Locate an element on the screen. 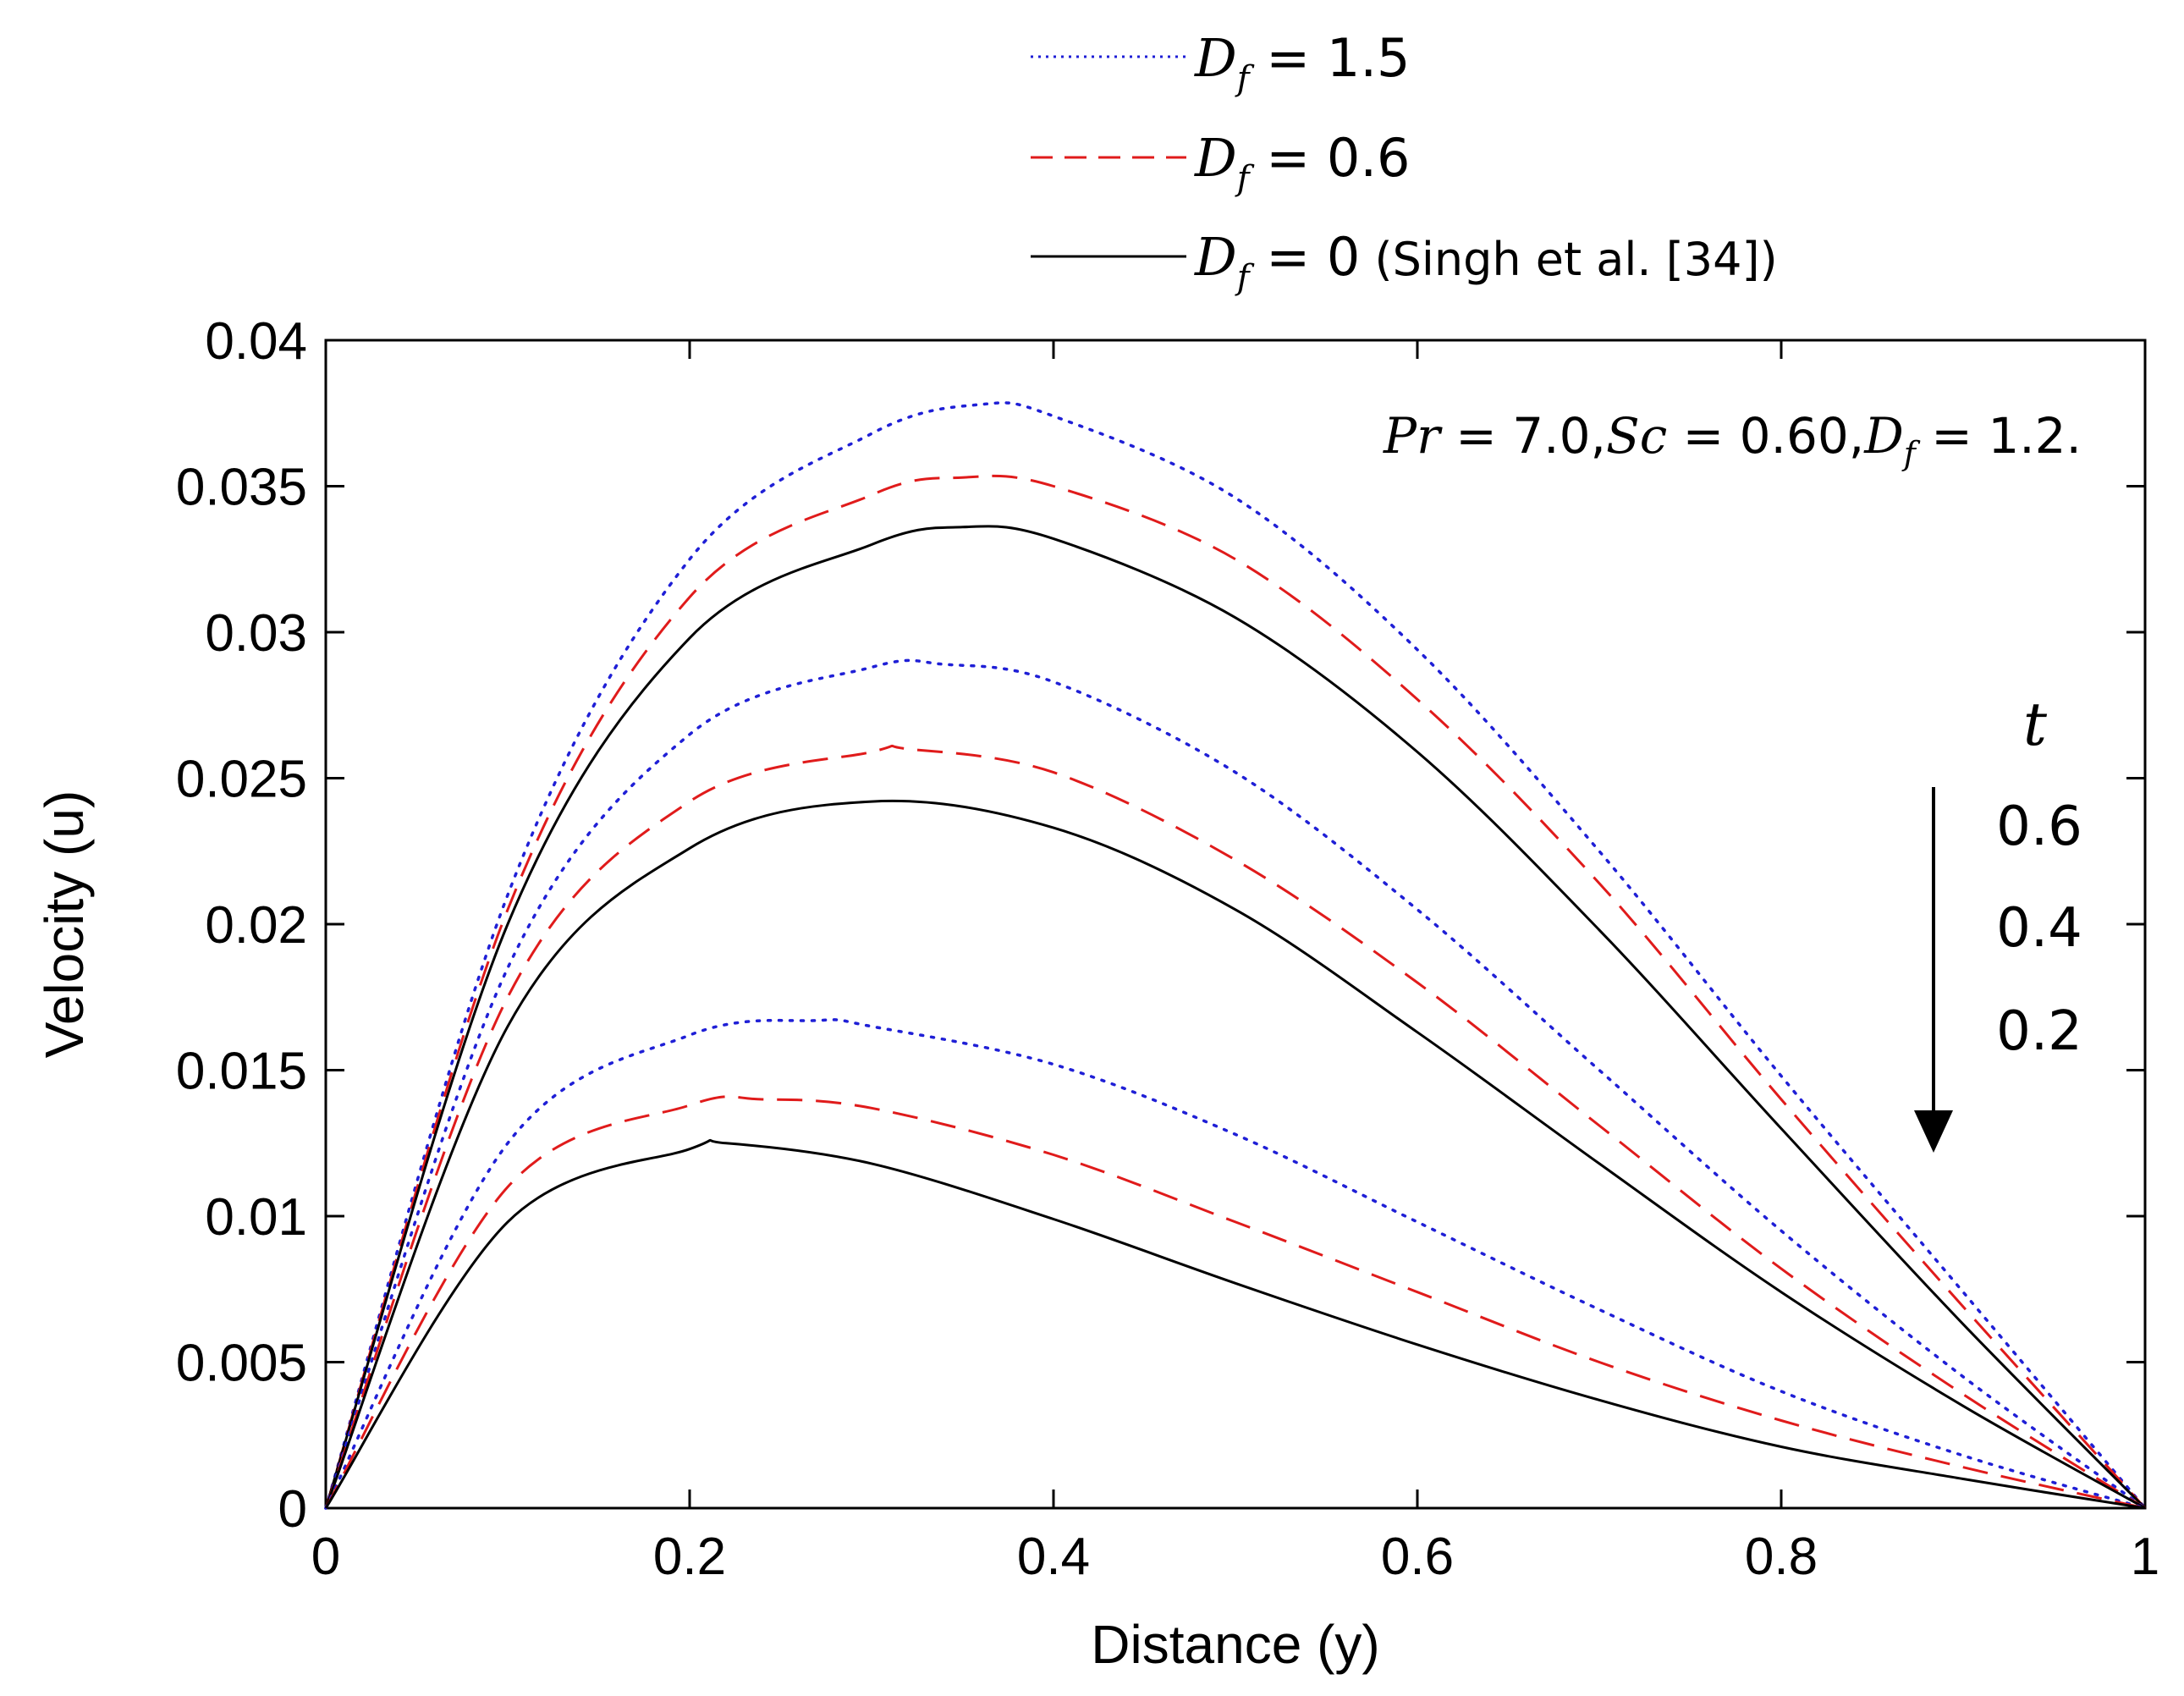 The height and width of the screenshot is (1696, 2184). legend-entry-df-0: Df = 0 (Singh et al. [34]) is located at coordinates (1404, 261).